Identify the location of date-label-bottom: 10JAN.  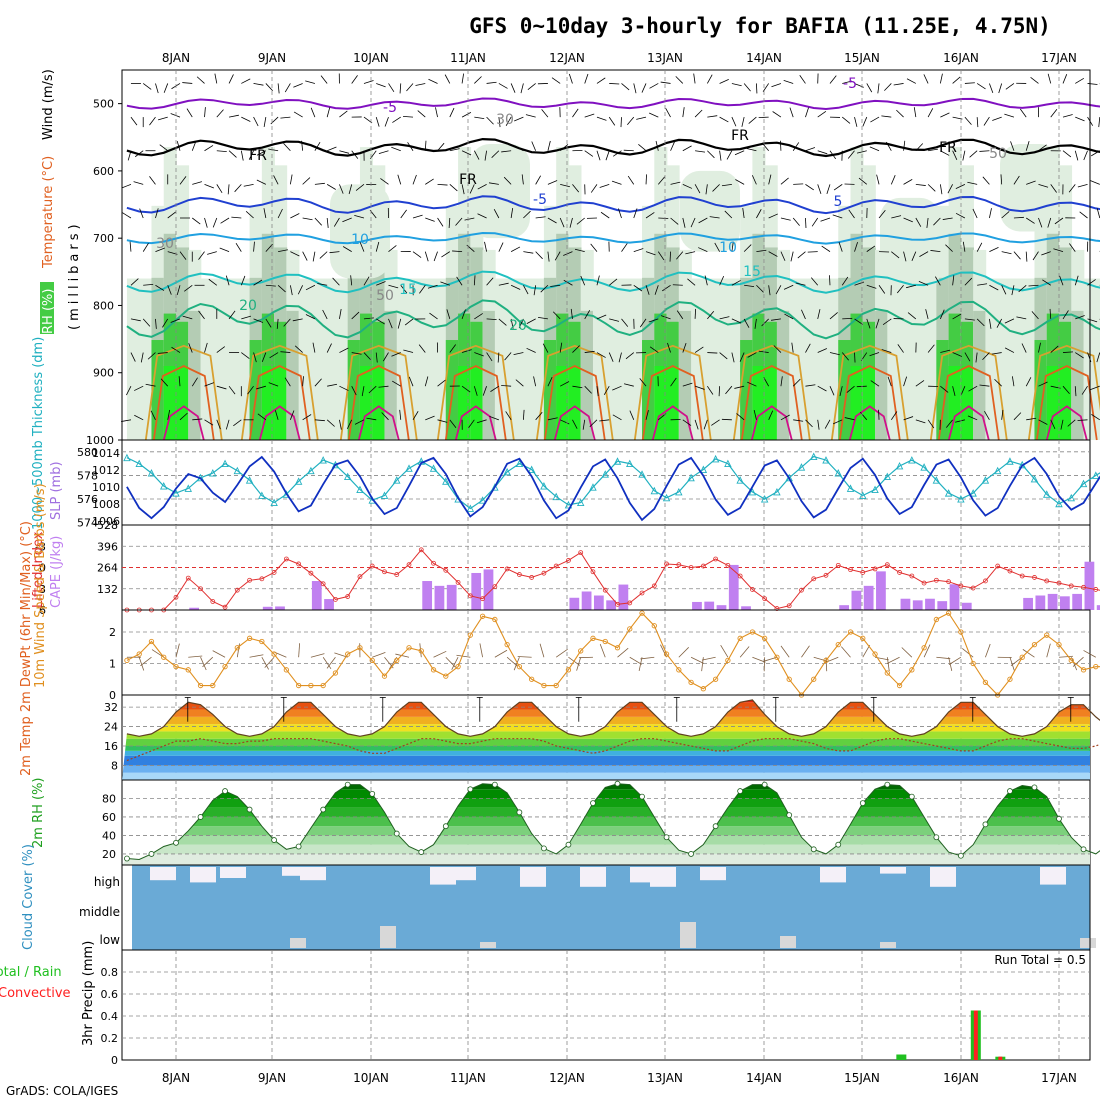
(371, 1078).